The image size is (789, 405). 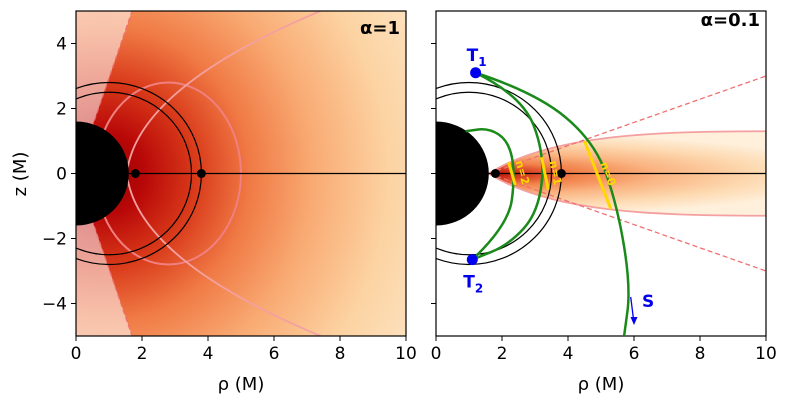 I want to click on contour-disk-right, so click(x=626, y=173).